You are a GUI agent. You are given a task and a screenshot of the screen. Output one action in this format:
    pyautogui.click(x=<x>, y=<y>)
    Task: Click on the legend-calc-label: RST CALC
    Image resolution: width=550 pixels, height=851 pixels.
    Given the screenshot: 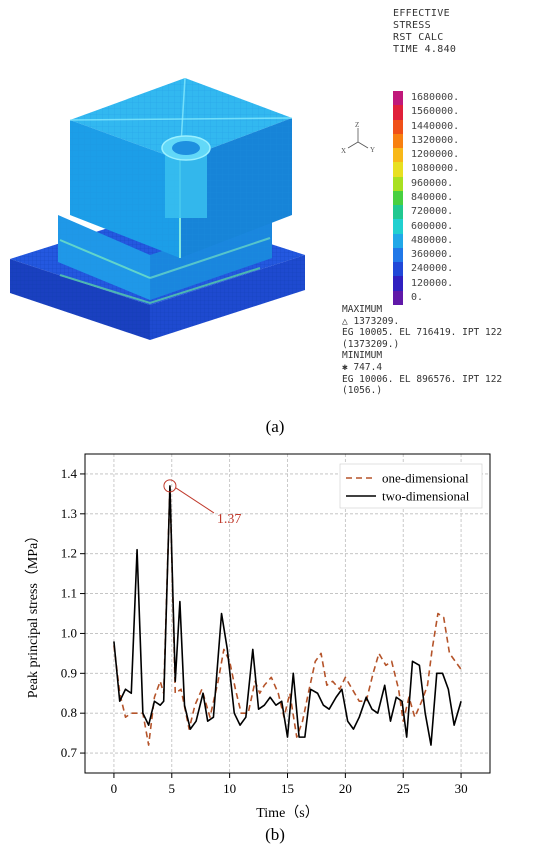 What is the action you would take?
    pyautogui.click(x=418, y=37)
    